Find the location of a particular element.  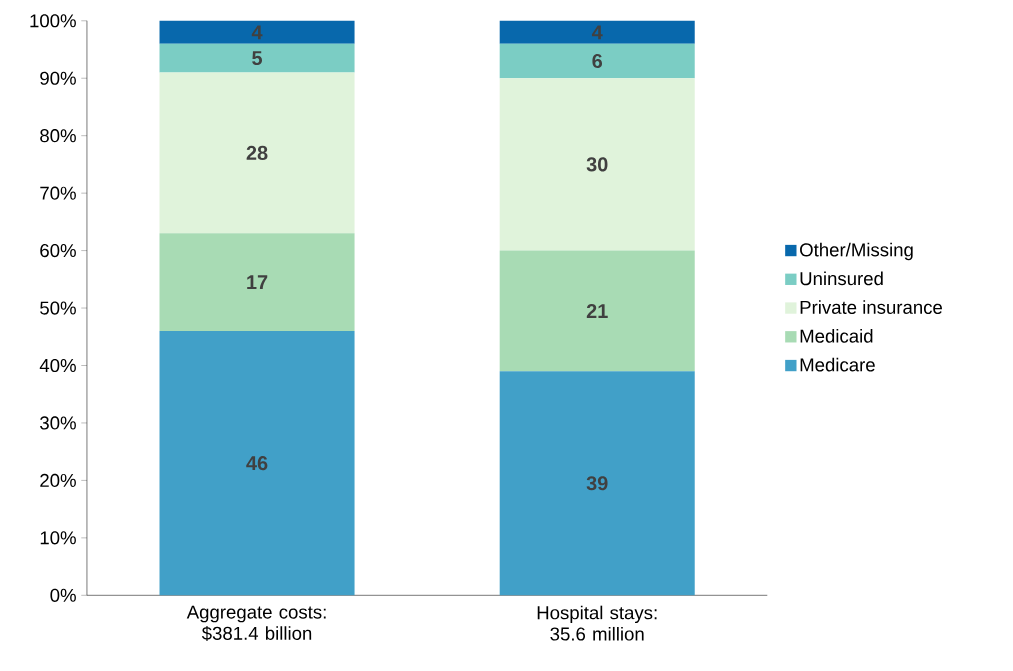

data-label: 6 is located at coordinates (597, 61).